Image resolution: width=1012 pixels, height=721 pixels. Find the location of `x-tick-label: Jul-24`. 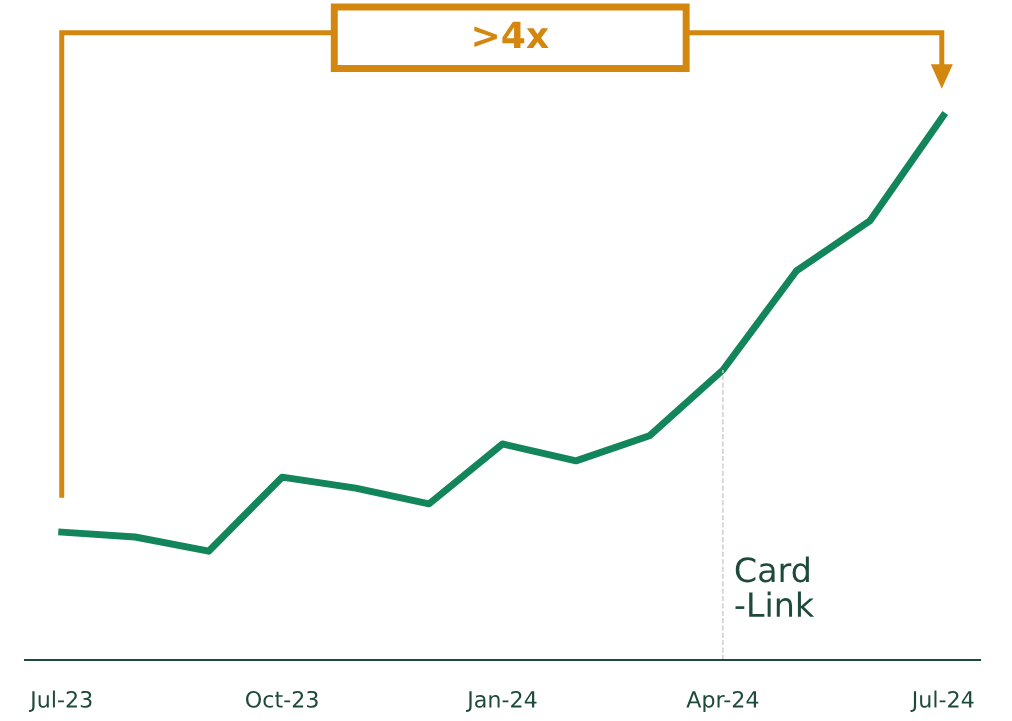

x-tick-label: Jul-24 is located at coordinates (942, 701).